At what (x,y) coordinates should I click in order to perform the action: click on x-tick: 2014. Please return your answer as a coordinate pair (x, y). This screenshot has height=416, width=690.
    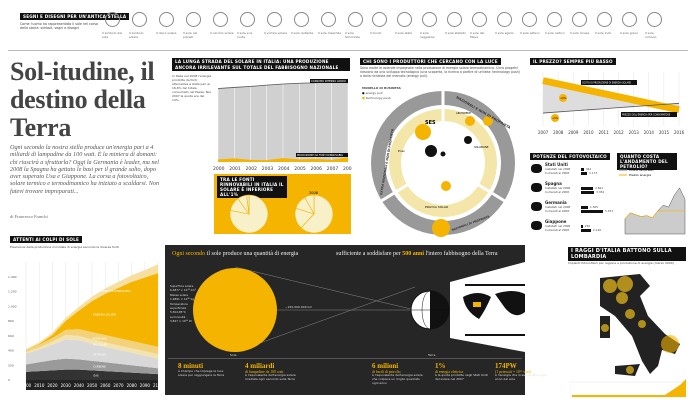
    Looking at the image, I should click on (649, 132).